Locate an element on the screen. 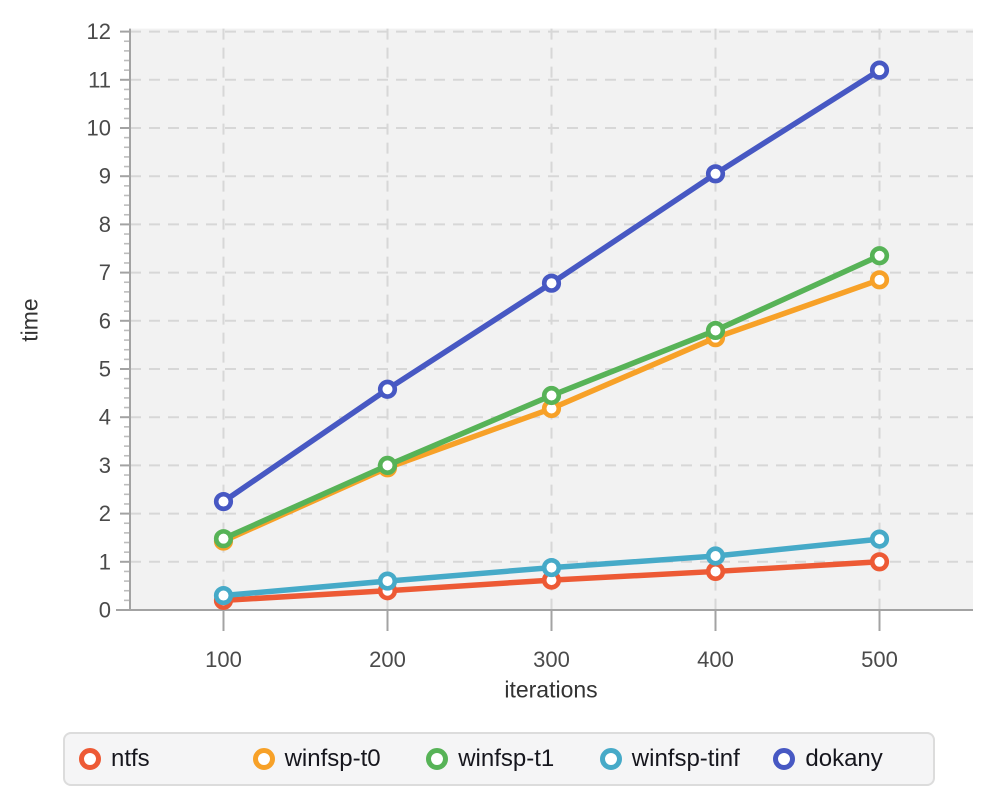  legend-item-winfsp-t1: winfsp-t1 is located at coordinates (499, 759).